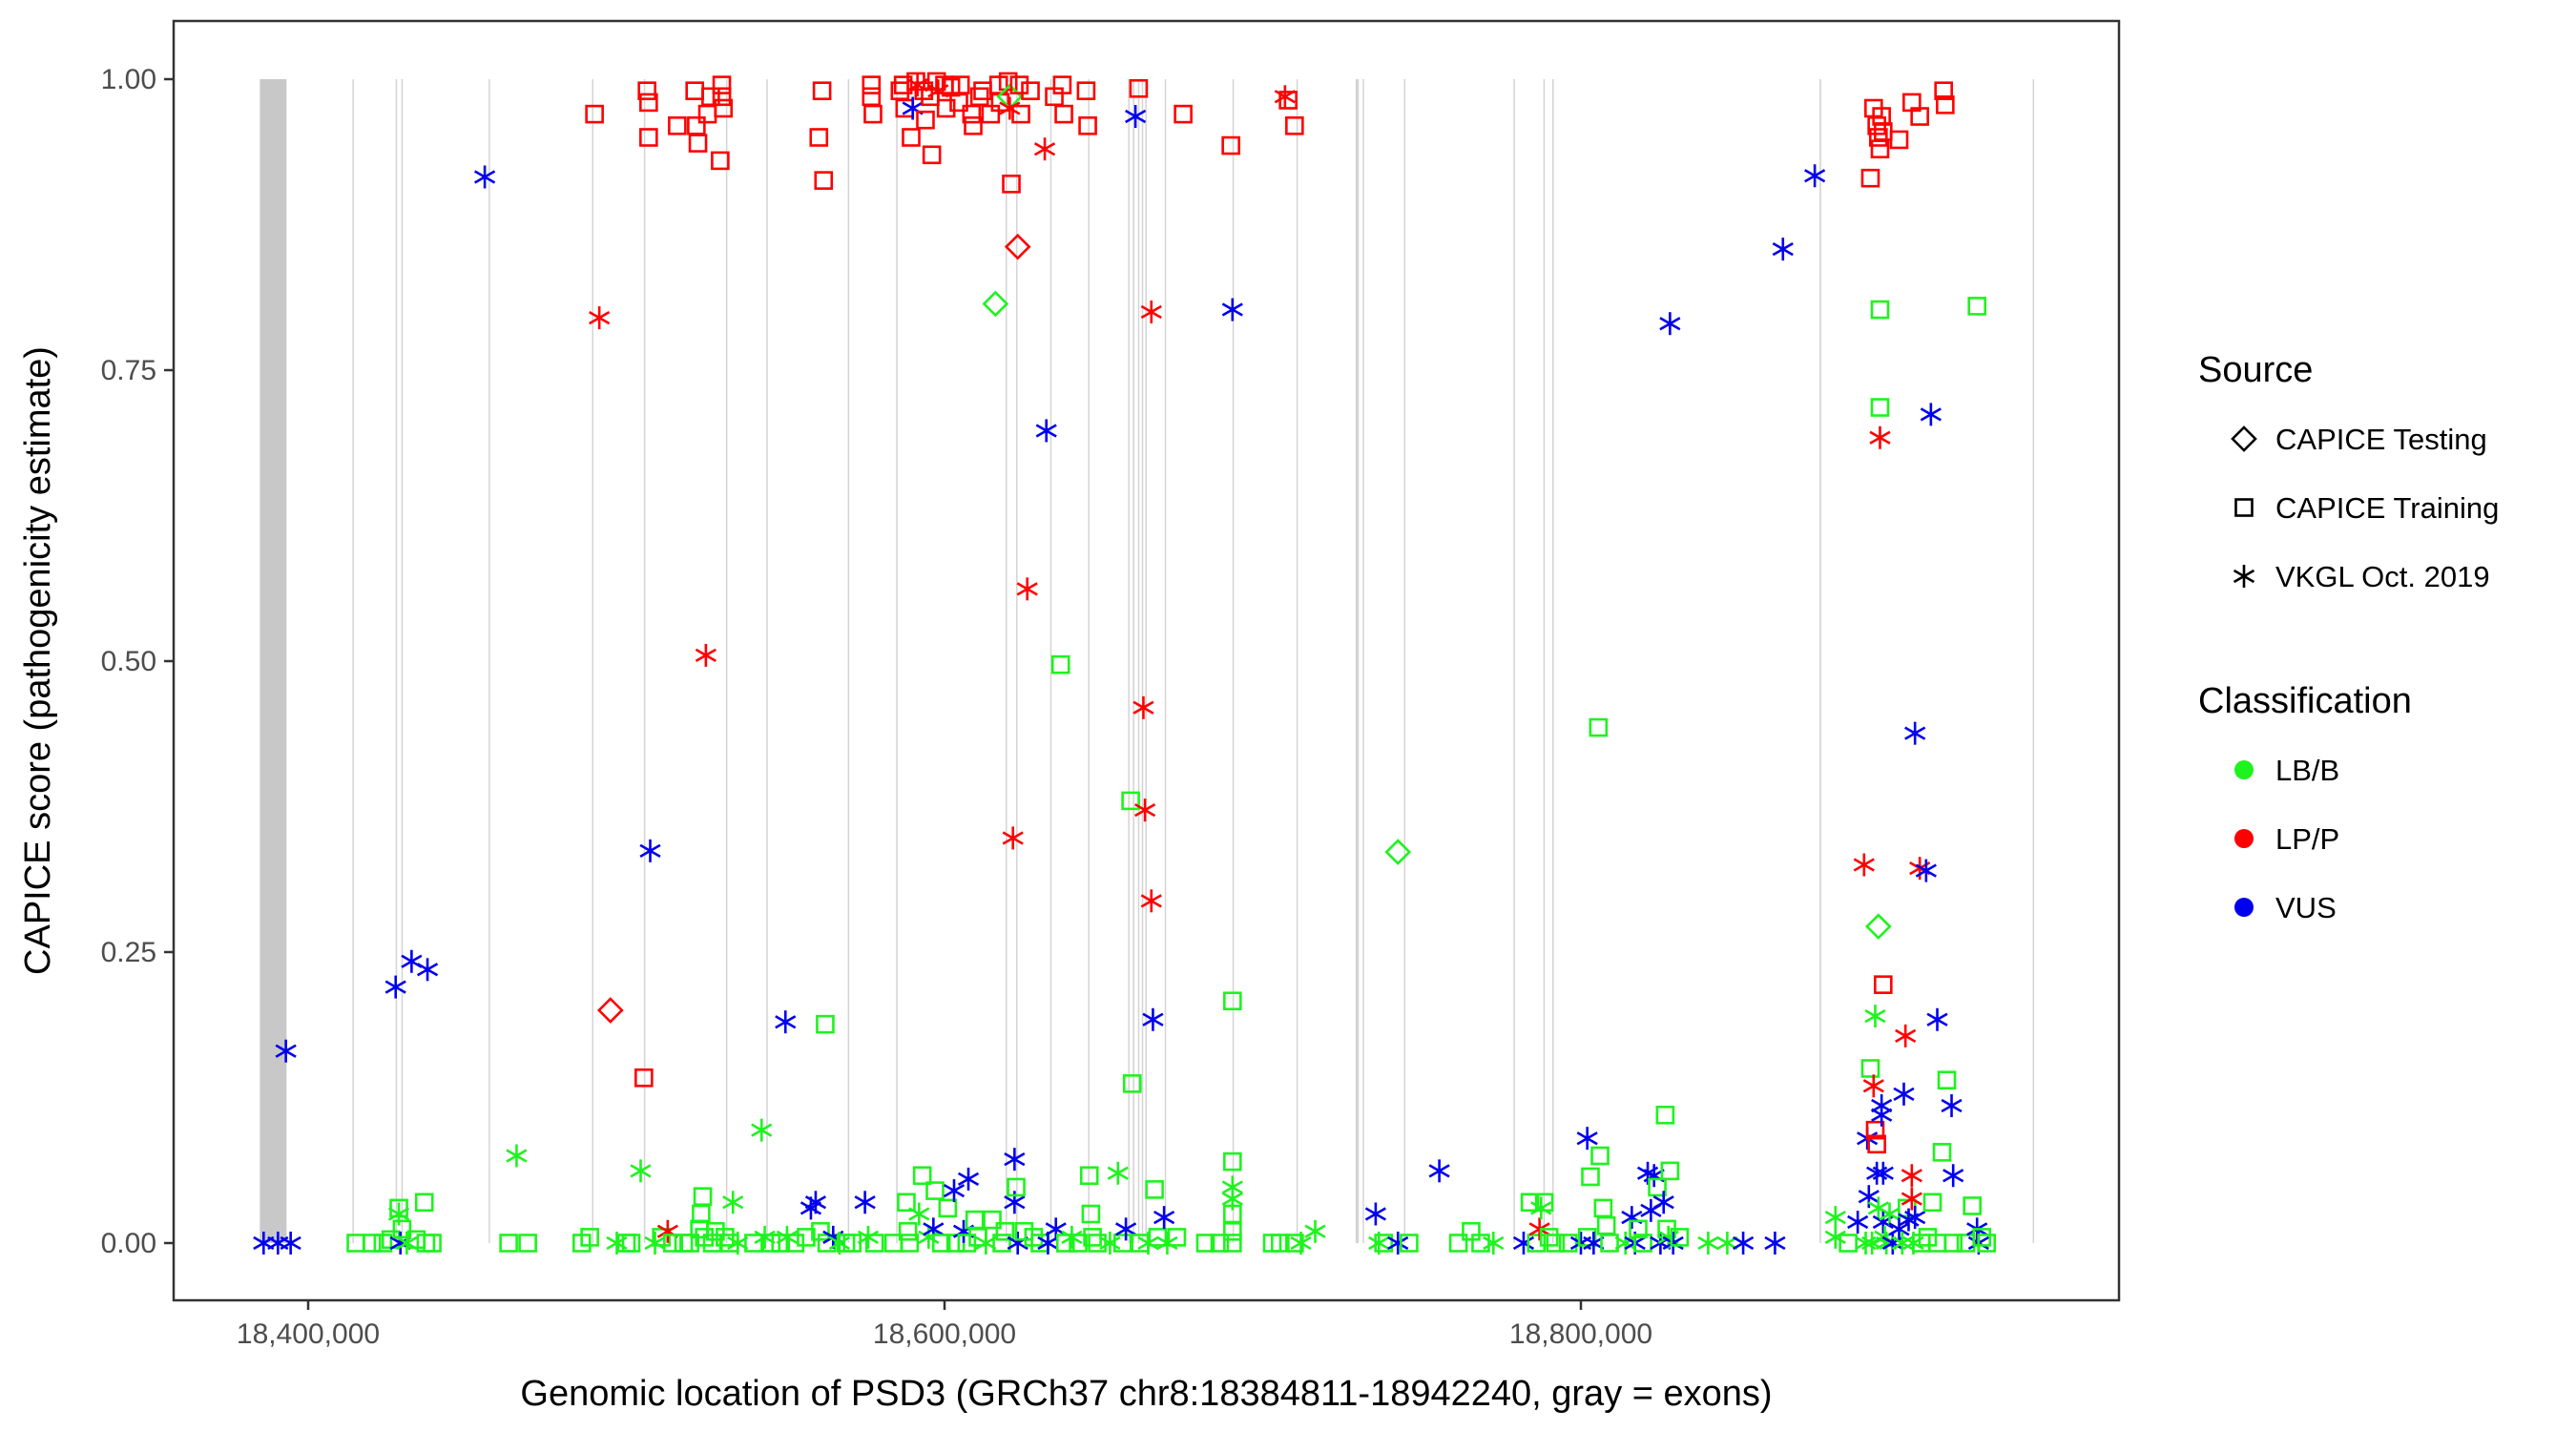 The height and width of the screenshot is (1431, 2576). I want to click on x-axis: 18,400,000 18,600,000 18,800,000, so click(944, 1325).